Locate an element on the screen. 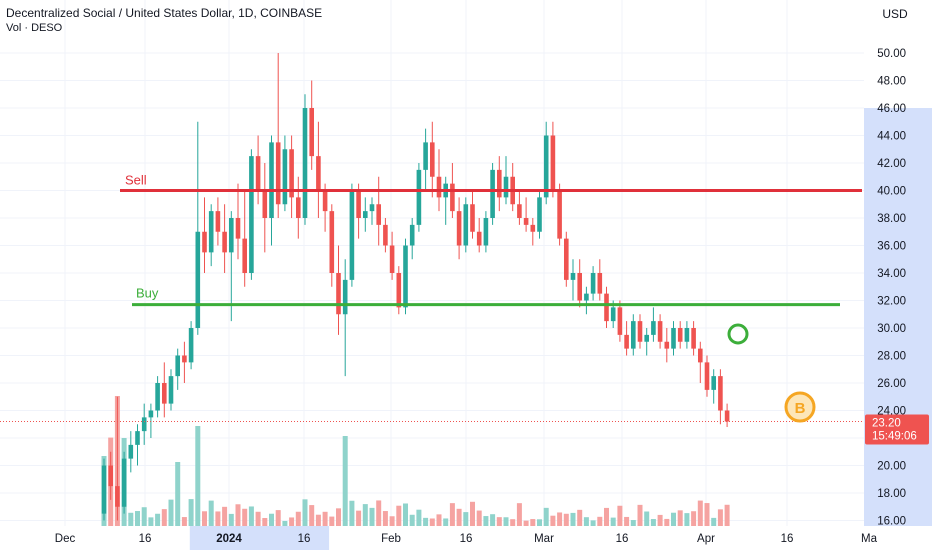  buy-label: Buy is located at coordinates (147, 293).